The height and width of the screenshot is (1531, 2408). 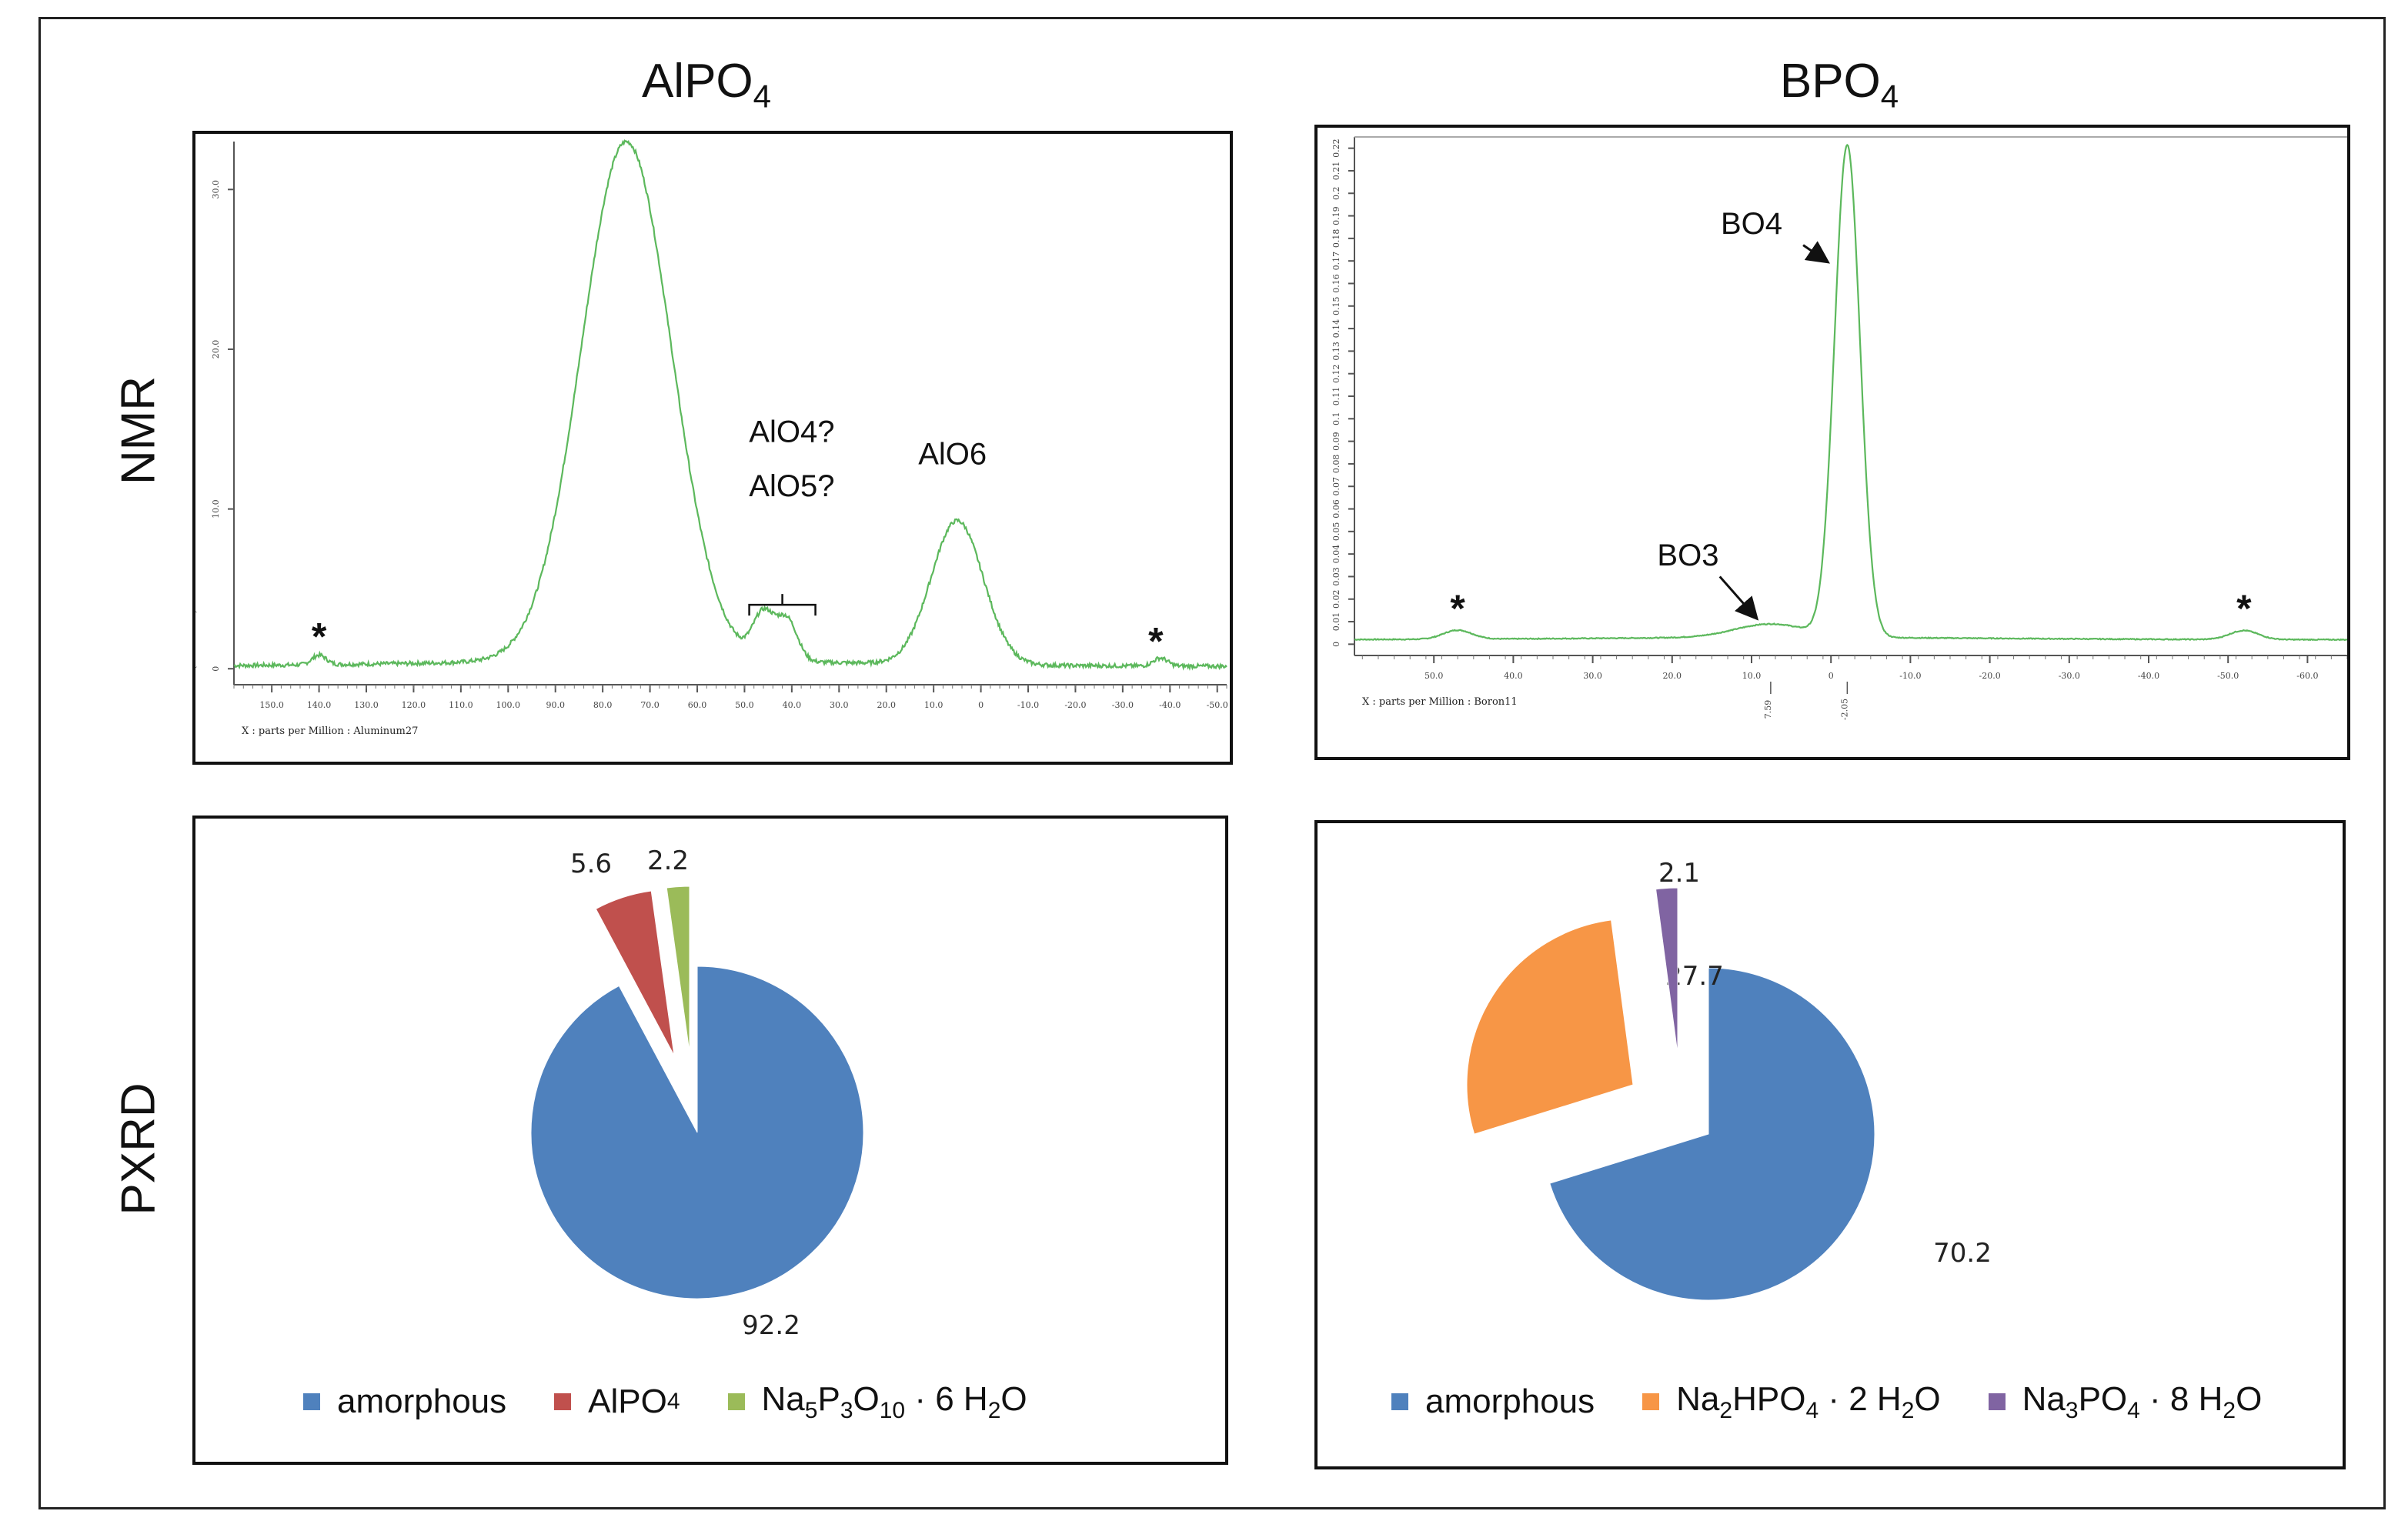 What do you see at coordinates (555, 705) in the screenshot?
I see `x-tick-label: 90.0` at bounding box center [555, 705].